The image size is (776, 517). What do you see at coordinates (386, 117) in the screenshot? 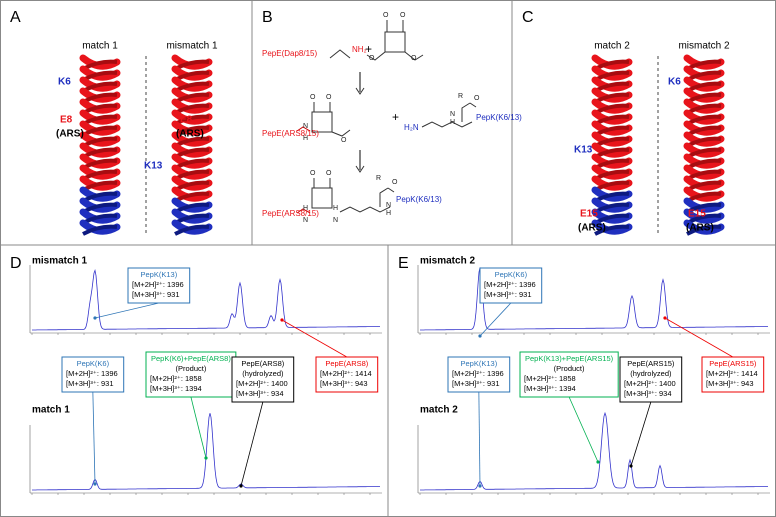
I see `panel-b-structures` at bounding box center [386, 117].